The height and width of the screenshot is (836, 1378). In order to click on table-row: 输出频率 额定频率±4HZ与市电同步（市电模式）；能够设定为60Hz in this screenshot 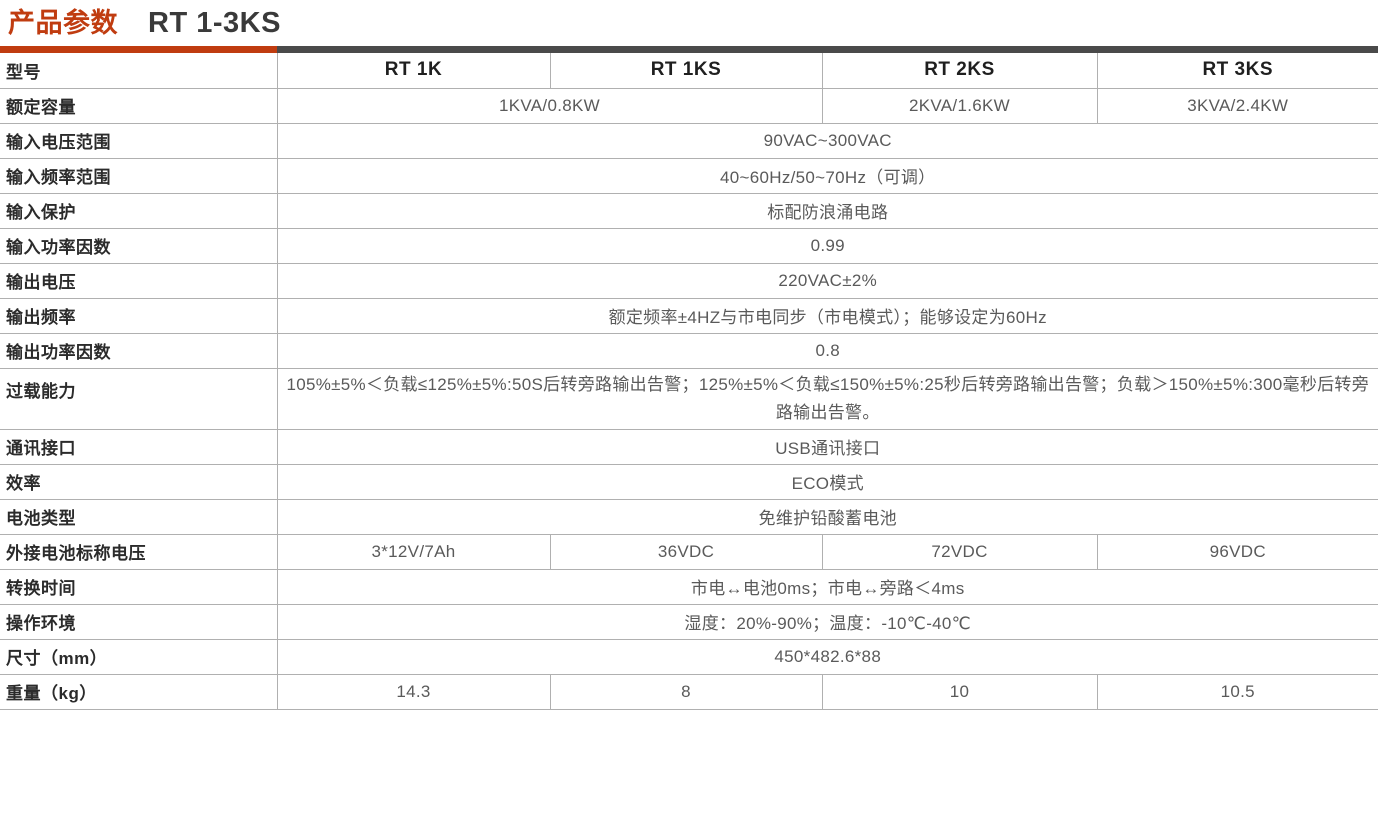, I will do `click(689, 315)`.